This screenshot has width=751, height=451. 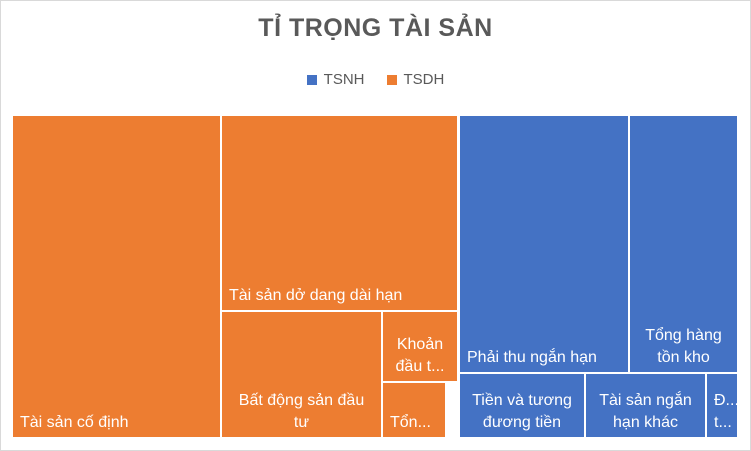 I want to click on chart-title: TỈ TRỌNG TÀI SẢN, so click(x=375, y=28).